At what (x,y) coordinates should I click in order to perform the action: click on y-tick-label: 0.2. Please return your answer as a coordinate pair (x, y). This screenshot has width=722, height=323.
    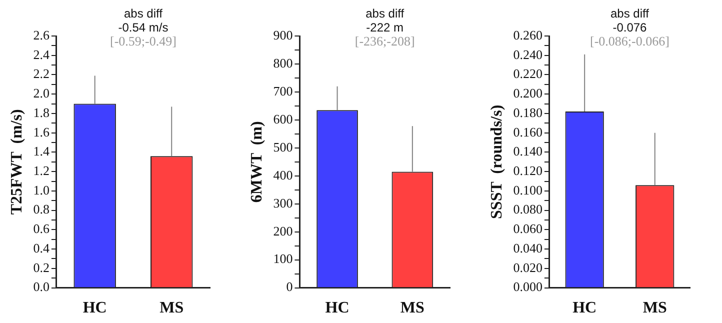
    Looking at the image, I should click on (41, 267).